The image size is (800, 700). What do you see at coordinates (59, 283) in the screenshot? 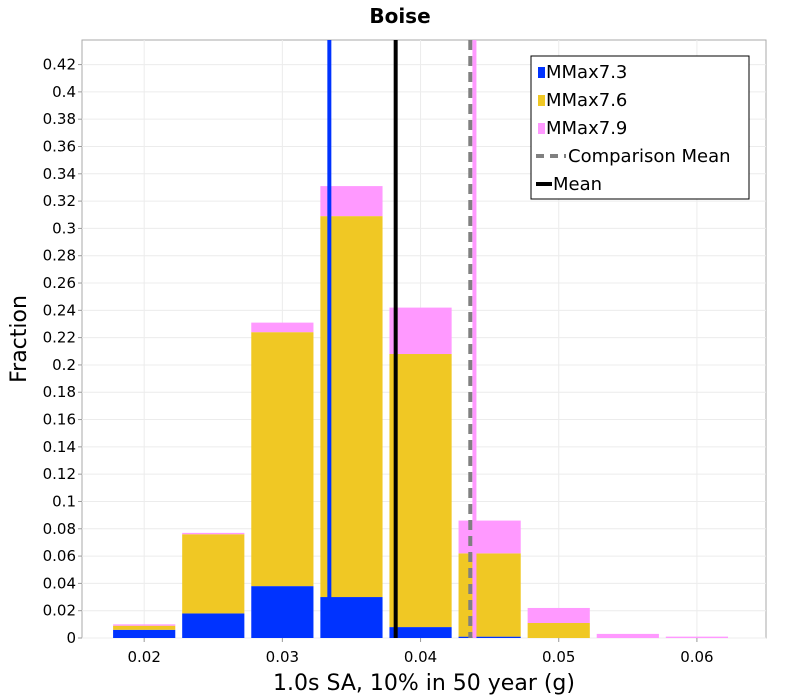
I see `y-tick-label: 0.26` at bounding box center [59, 283].